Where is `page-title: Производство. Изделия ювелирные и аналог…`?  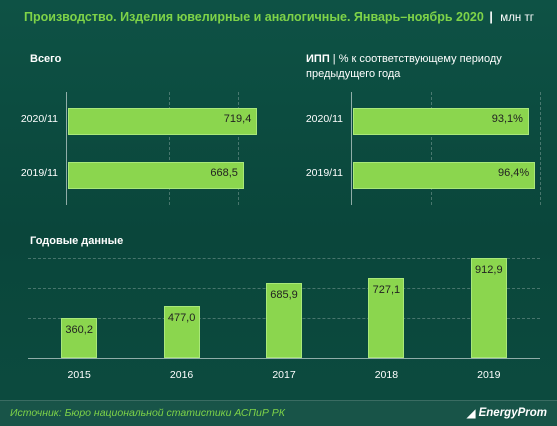 page-title: Производство. Изделия ювелирные и аналог… is located at coordinates (279, 17).